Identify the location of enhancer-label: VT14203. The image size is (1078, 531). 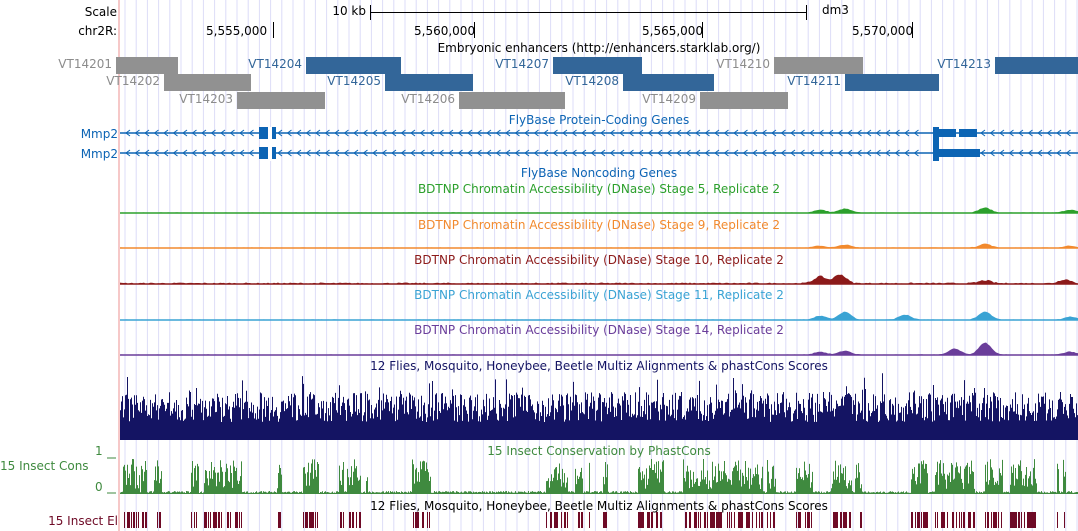
(206, 99).